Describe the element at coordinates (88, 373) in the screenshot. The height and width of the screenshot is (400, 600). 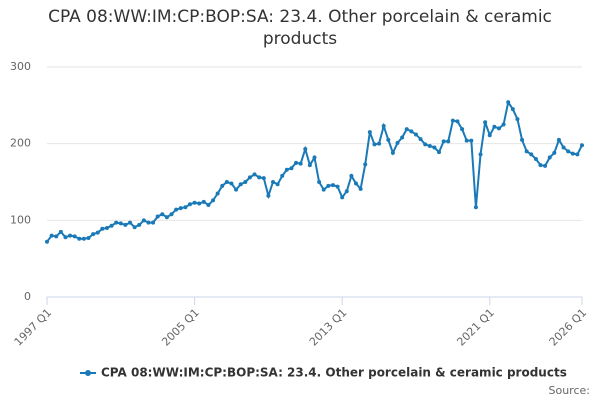
I see `legend-marker` at that location.